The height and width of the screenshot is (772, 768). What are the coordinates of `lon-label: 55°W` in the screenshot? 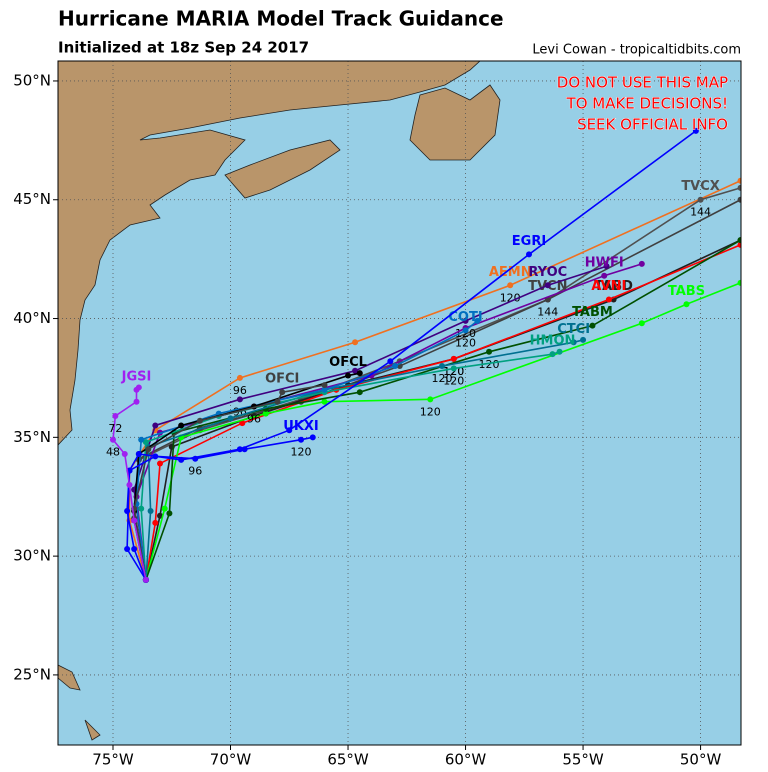 It's located at (583, 760).